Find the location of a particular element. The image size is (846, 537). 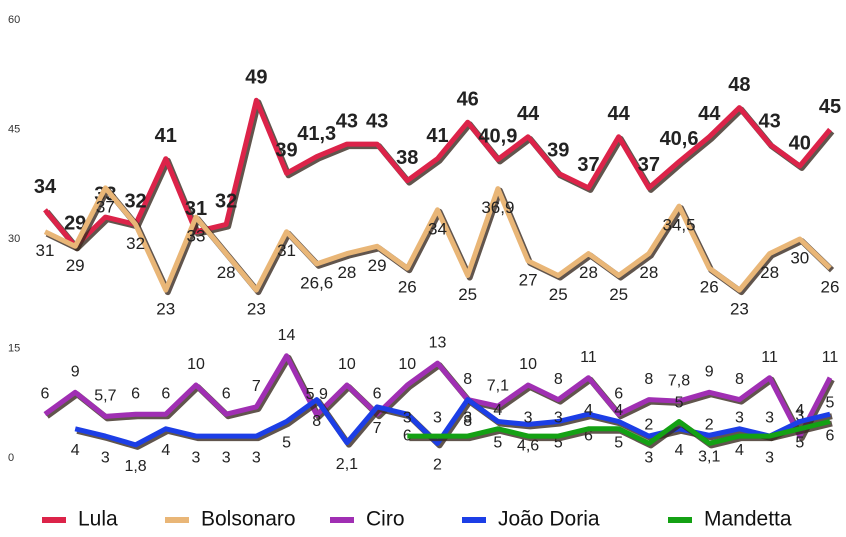

legend-label: Lula is located at coordinates (98, 519).